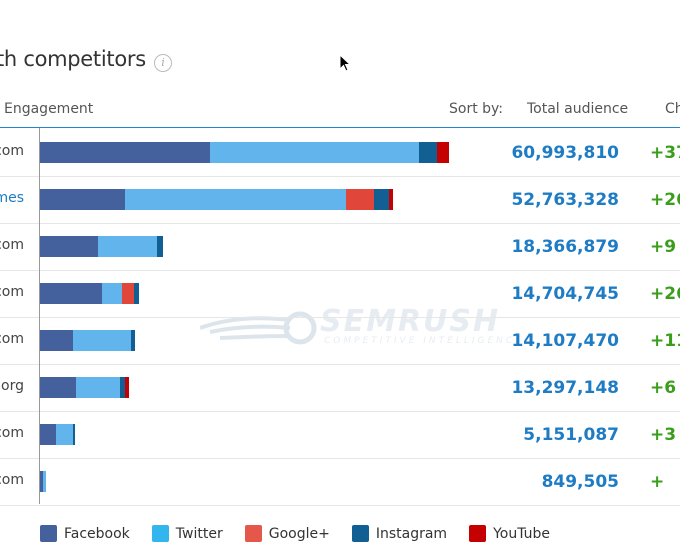 The height and width of the screenshot is (555, 680). Describe the element at coordinates (411, 533) in the screenshot. I see `legend-label: Instagram` at that location.